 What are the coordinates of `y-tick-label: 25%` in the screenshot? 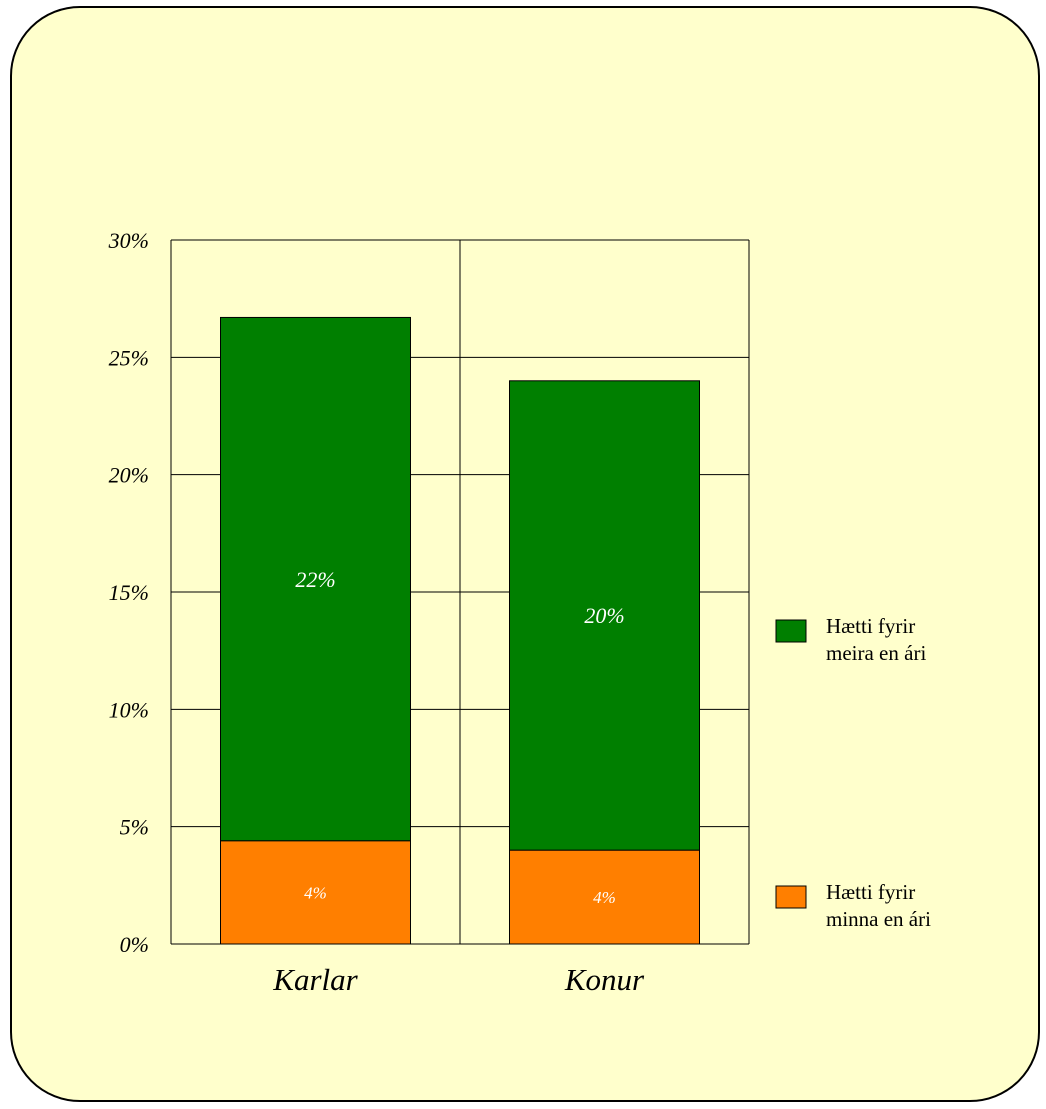 It's located at (129, 357).